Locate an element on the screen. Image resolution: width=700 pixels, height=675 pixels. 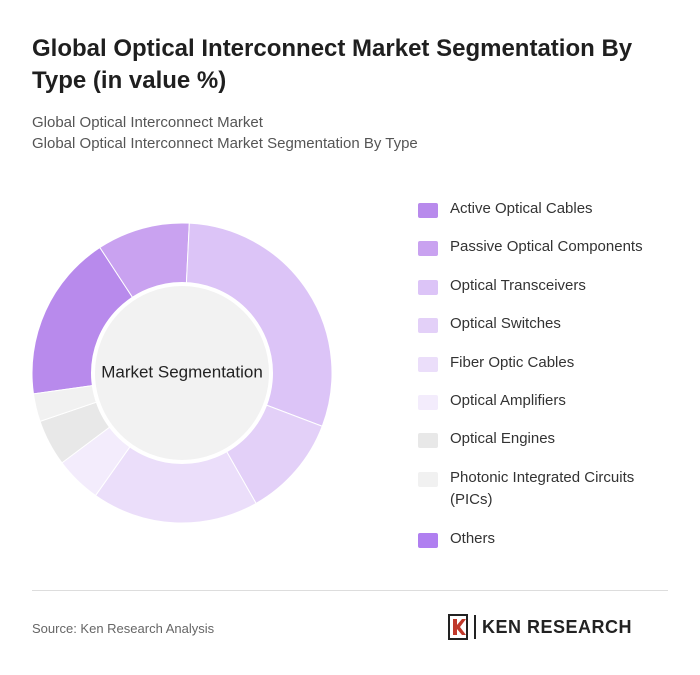
legend-label: Passive Optical Components is located at coordinates (546, 246).